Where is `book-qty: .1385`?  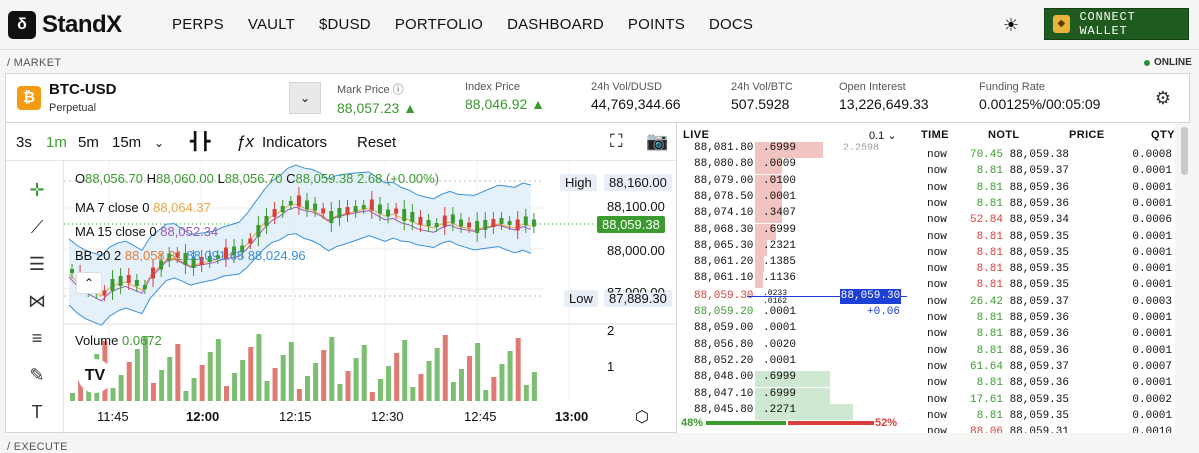
book-qty: .1385 is located at coordinates (780, 262).